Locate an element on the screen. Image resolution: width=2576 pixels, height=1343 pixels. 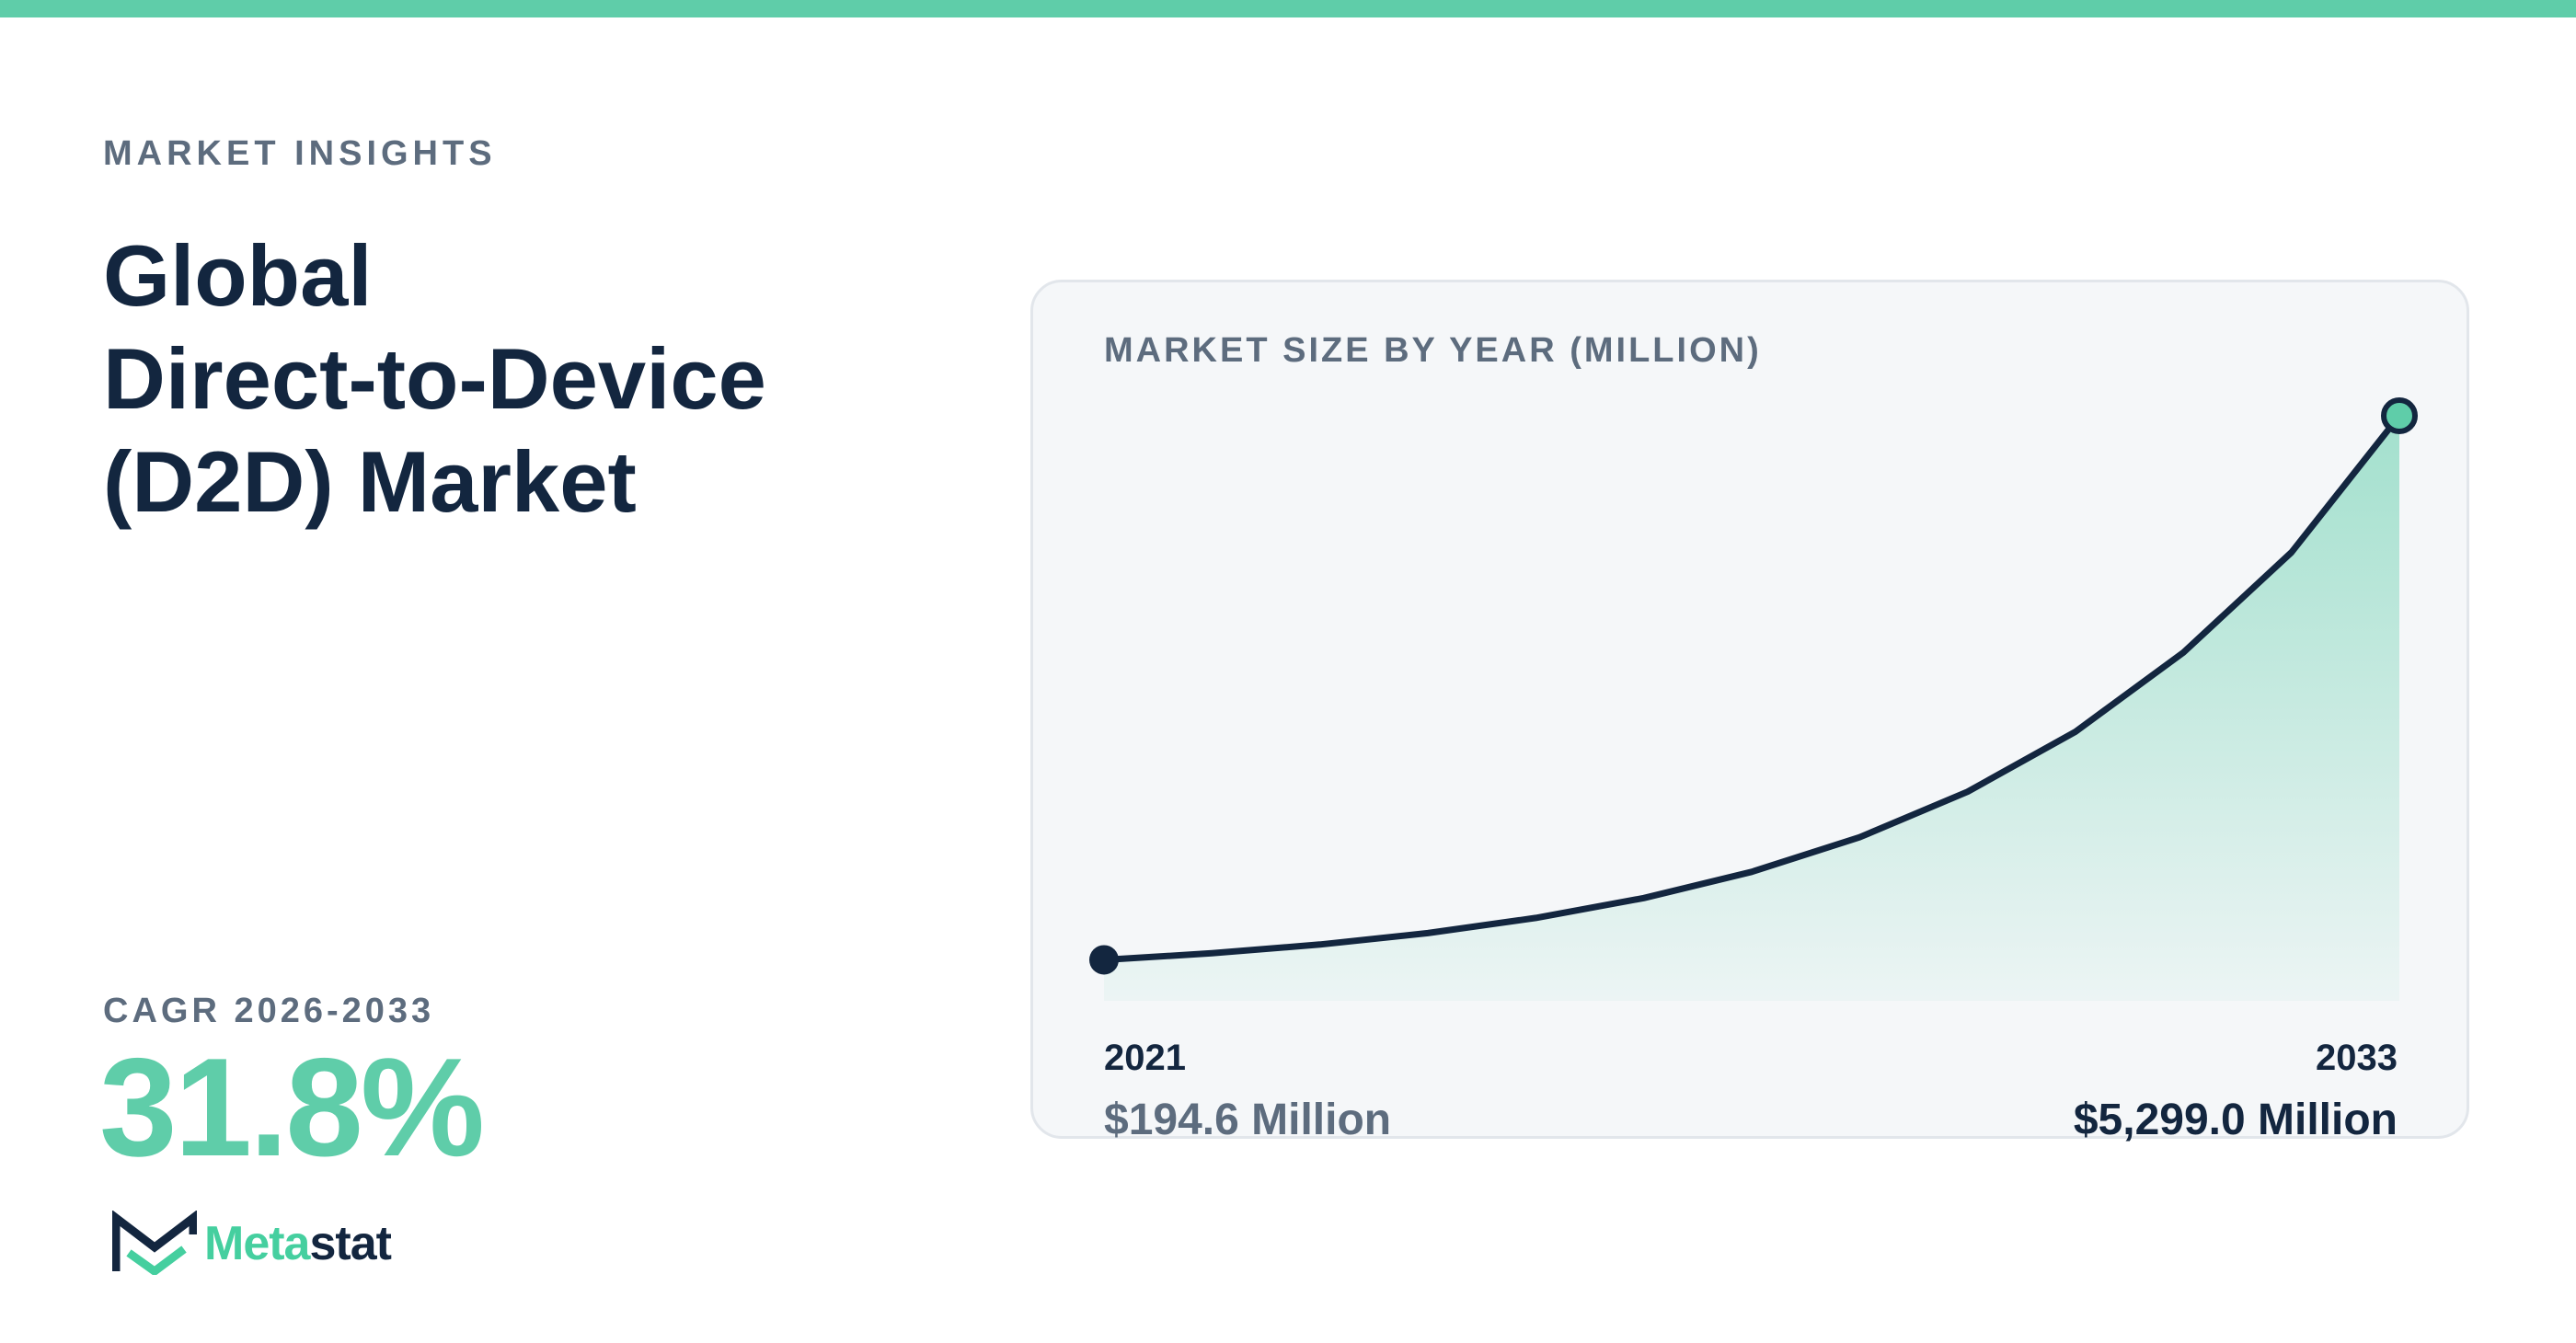
title-line-1: Global is located at coordinates (238, 275).